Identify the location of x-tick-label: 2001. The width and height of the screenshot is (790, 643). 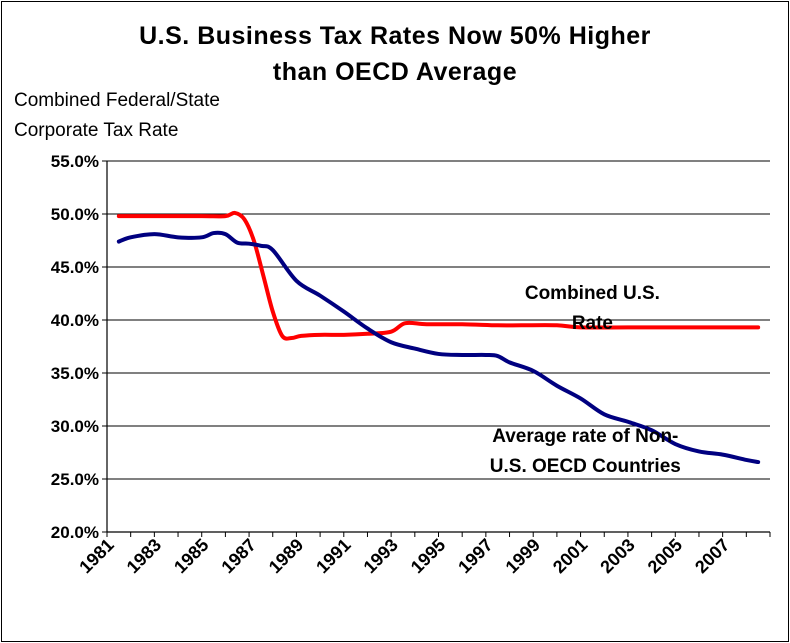
(570, 556).